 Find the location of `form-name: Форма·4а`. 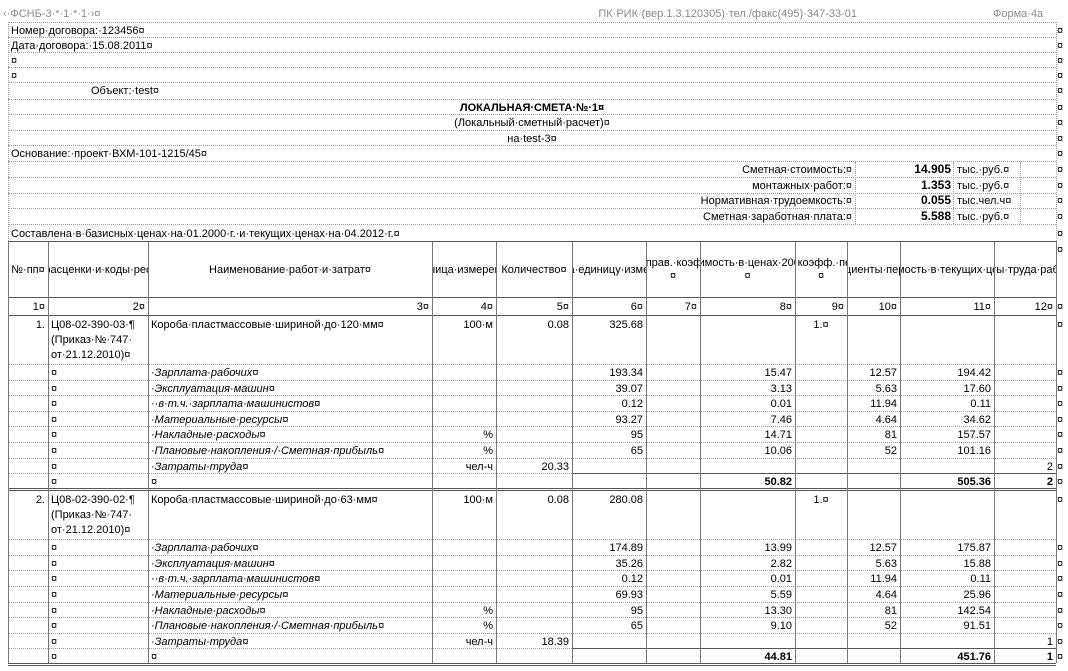

form-name: Форма·4а is located at coordinates (1018, 14).